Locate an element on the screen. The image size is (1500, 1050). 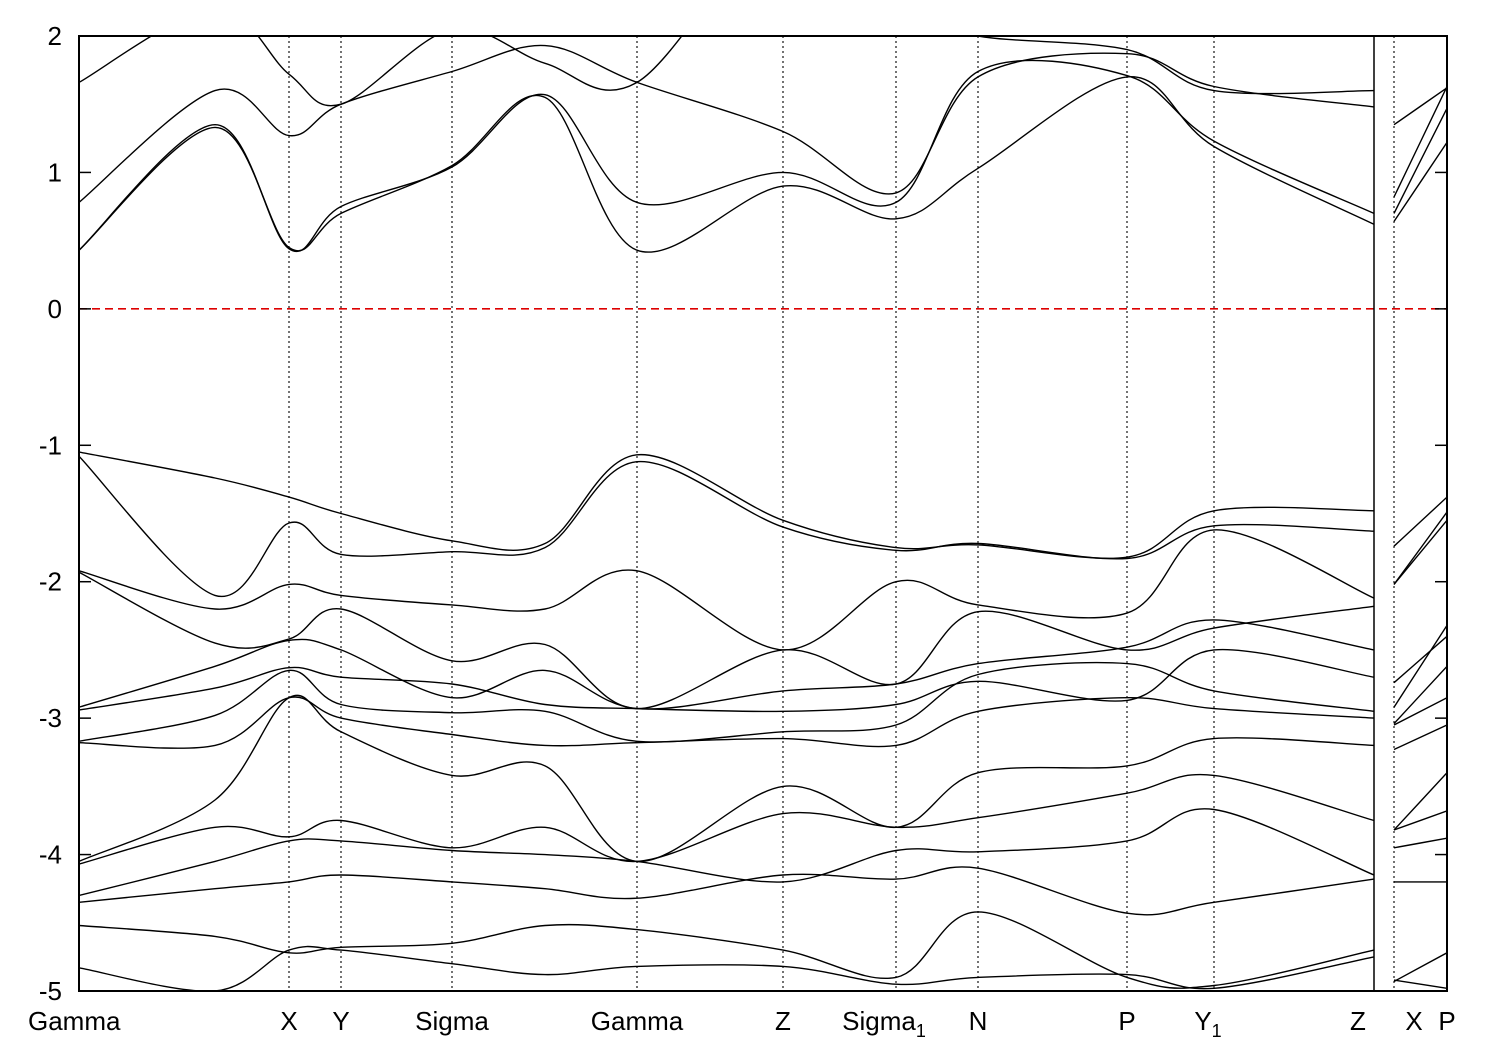
band-13-xp is located at coordinates (1420, 801).